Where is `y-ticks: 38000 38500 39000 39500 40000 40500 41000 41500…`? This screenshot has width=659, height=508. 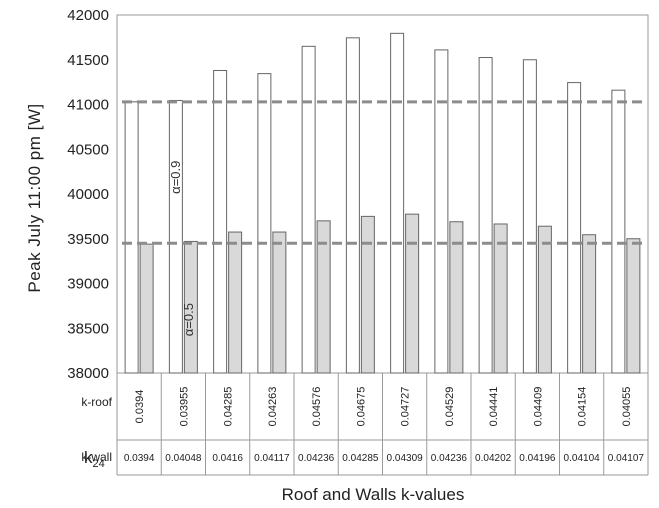
y-ticks: 38000 38500 39000 39500 40000 40500 41000 41500… is located at coordinates (88, 194).